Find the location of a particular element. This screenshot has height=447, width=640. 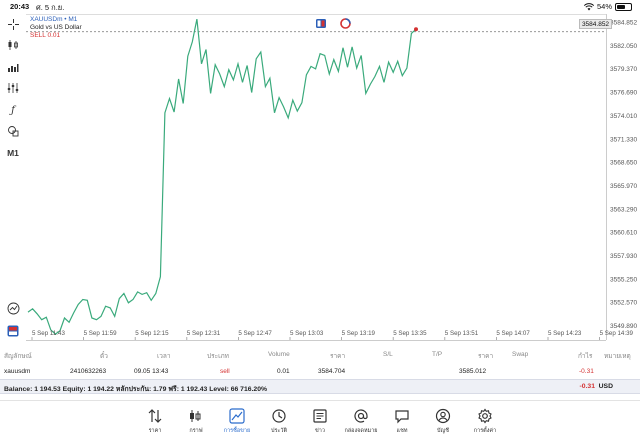

settings-icon is located at coordinates (485, 416).